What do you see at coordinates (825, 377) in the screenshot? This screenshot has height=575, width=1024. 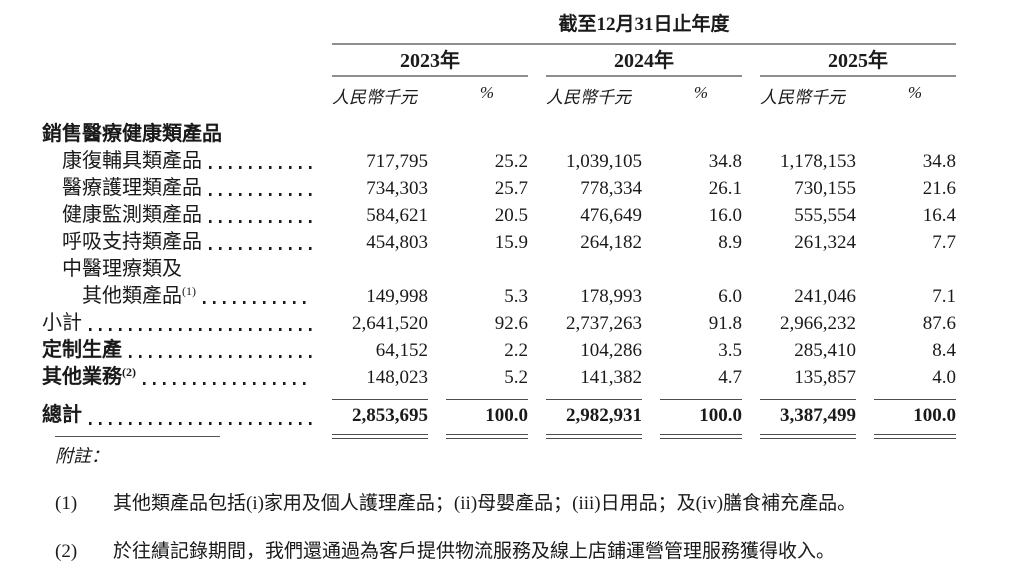 I see `amount-value: 135,857` at bounding box center [825, 377].